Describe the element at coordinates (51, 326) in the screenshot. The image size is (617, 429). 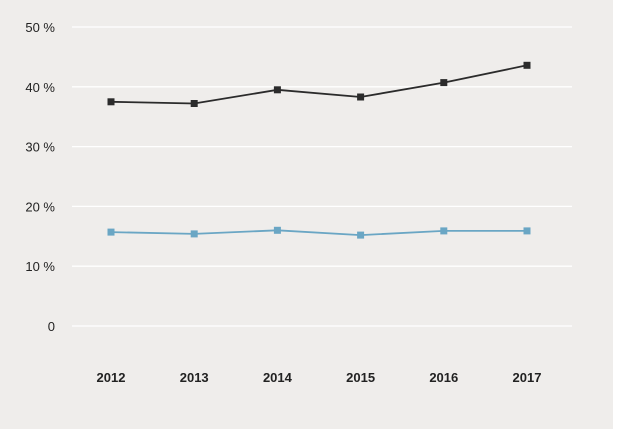
I see `y-tick-label: 0` at that location.